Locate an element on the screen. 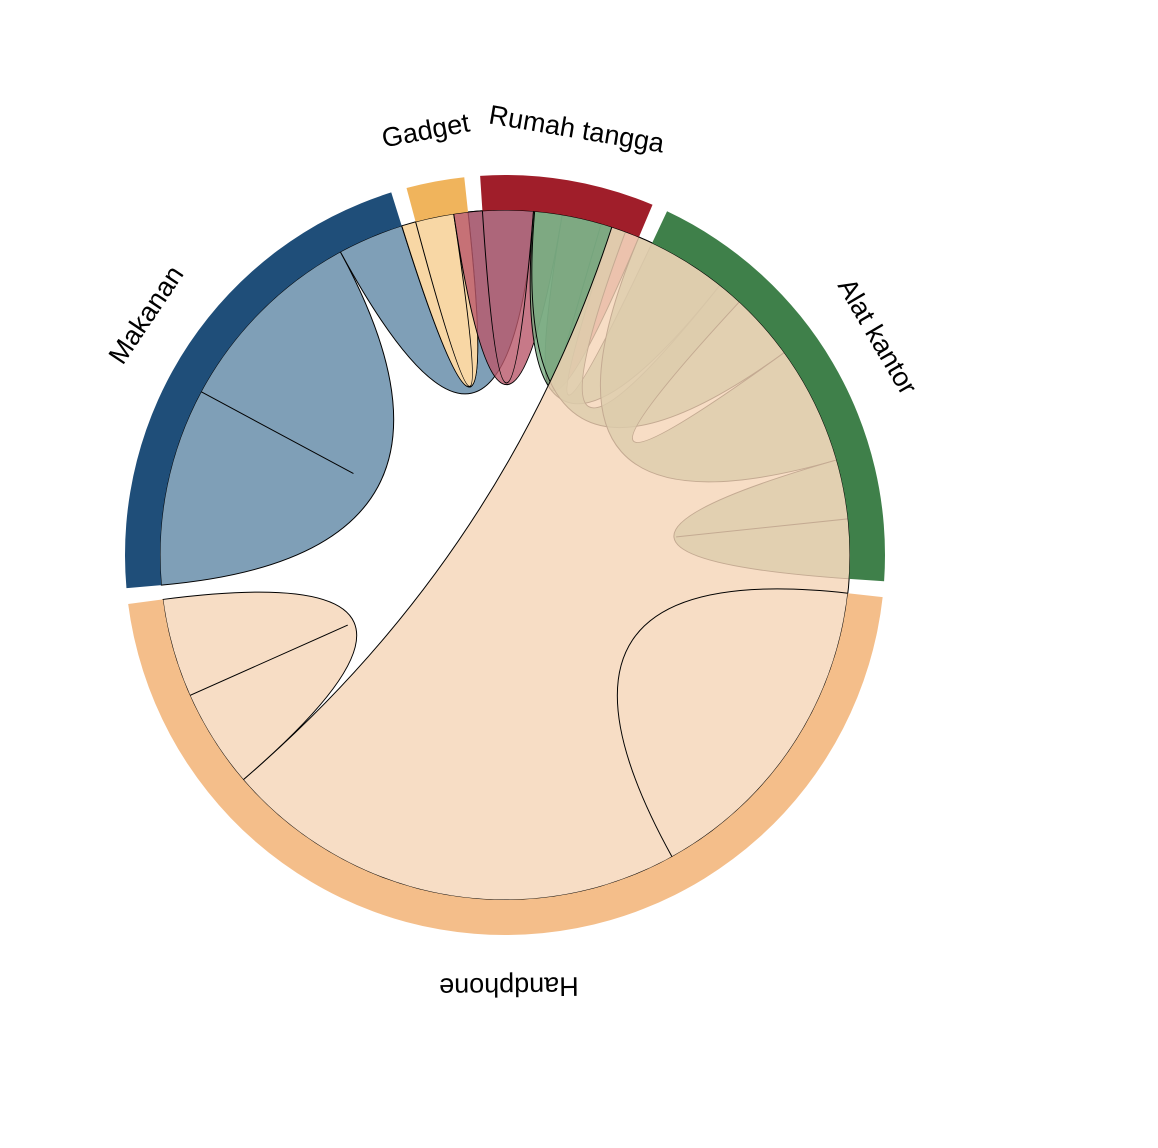 This screenshot has width=1158, height=1148. group-arc-makanan is located at coordinates (263, 390).